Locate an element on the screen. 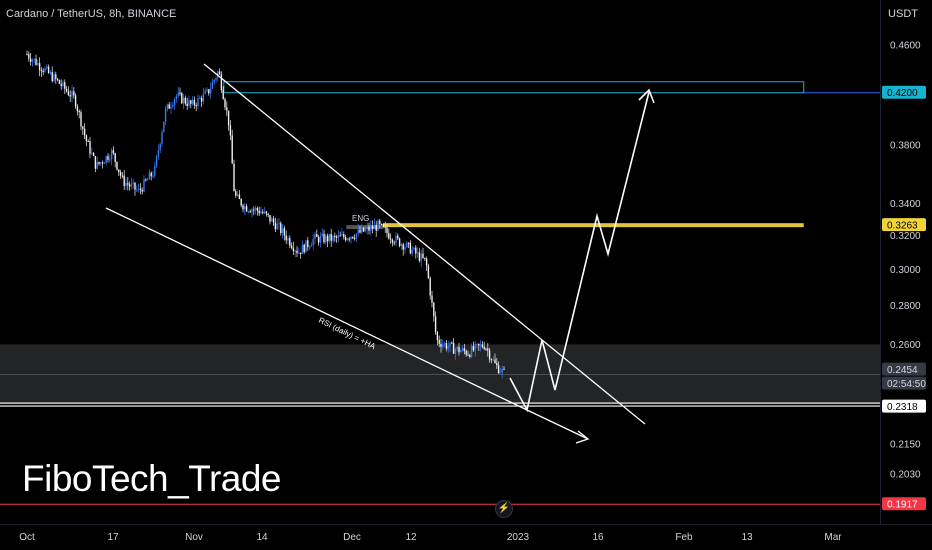  price-flag-label: 0.4200 is located at coordinates (902, 93).